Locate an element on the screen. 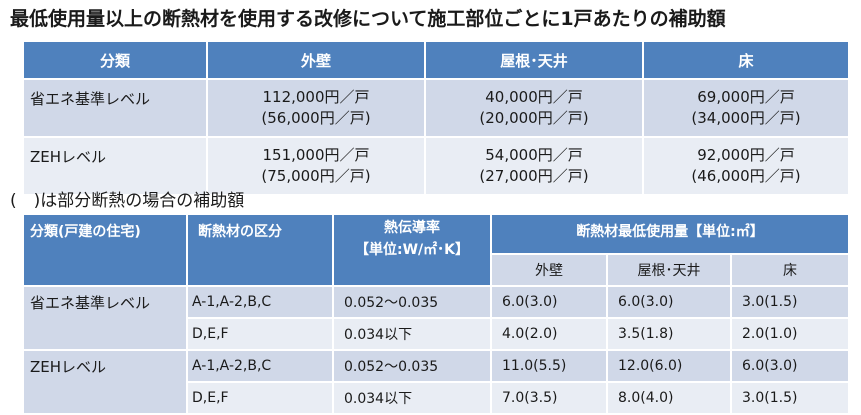  usage-cell: 4.0(2.0) is located at coordinates (549, 334).